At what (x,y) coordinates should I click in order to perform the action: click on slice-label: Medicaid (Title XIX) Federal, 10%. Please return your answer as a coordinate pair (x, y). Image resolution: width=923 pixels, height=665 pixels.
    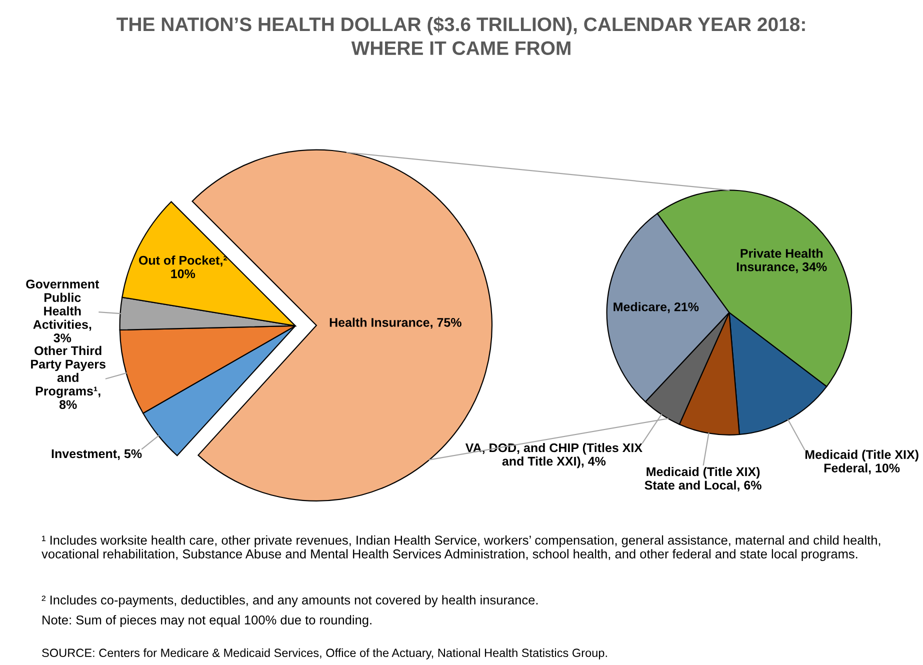
    Looking at the image, I should click on (861, 462).